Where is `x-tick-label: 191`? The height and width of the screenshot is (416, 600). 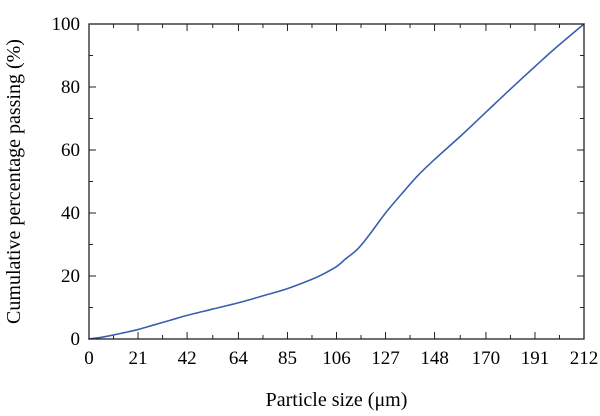
x-tick-label: 191 is located at coordinates (535, 358).